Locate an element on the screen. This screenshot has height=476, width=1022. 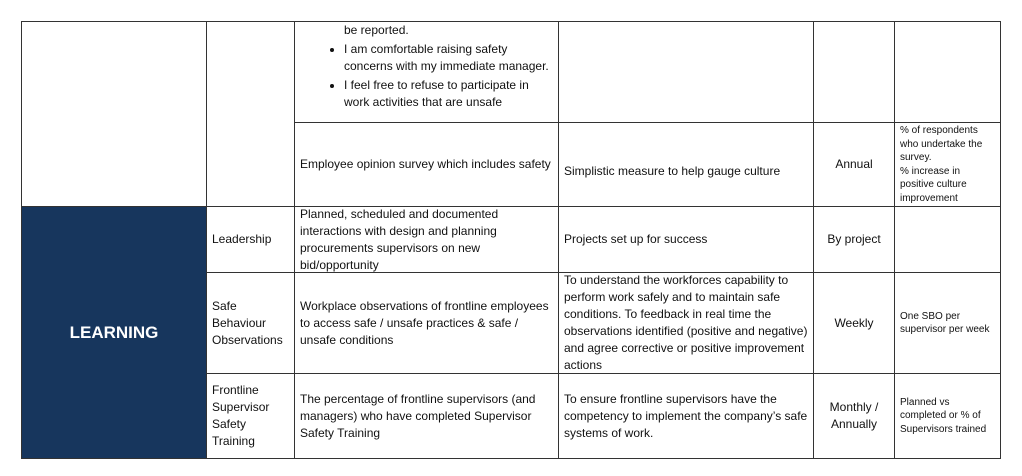
frequency-cell: Annual is located at coordinates (854, 164).